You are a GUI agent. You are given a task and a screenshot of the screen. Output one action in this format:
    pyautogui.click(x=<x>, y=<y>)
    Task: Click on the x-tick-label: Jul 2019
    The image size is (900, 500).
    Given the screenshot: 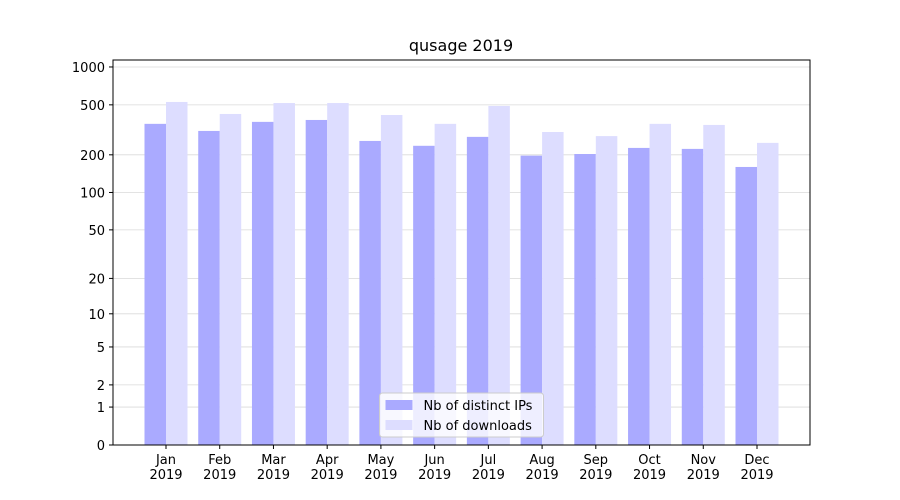 What is the action you would take?
    pyautogui.click(x=488, y=468)
    